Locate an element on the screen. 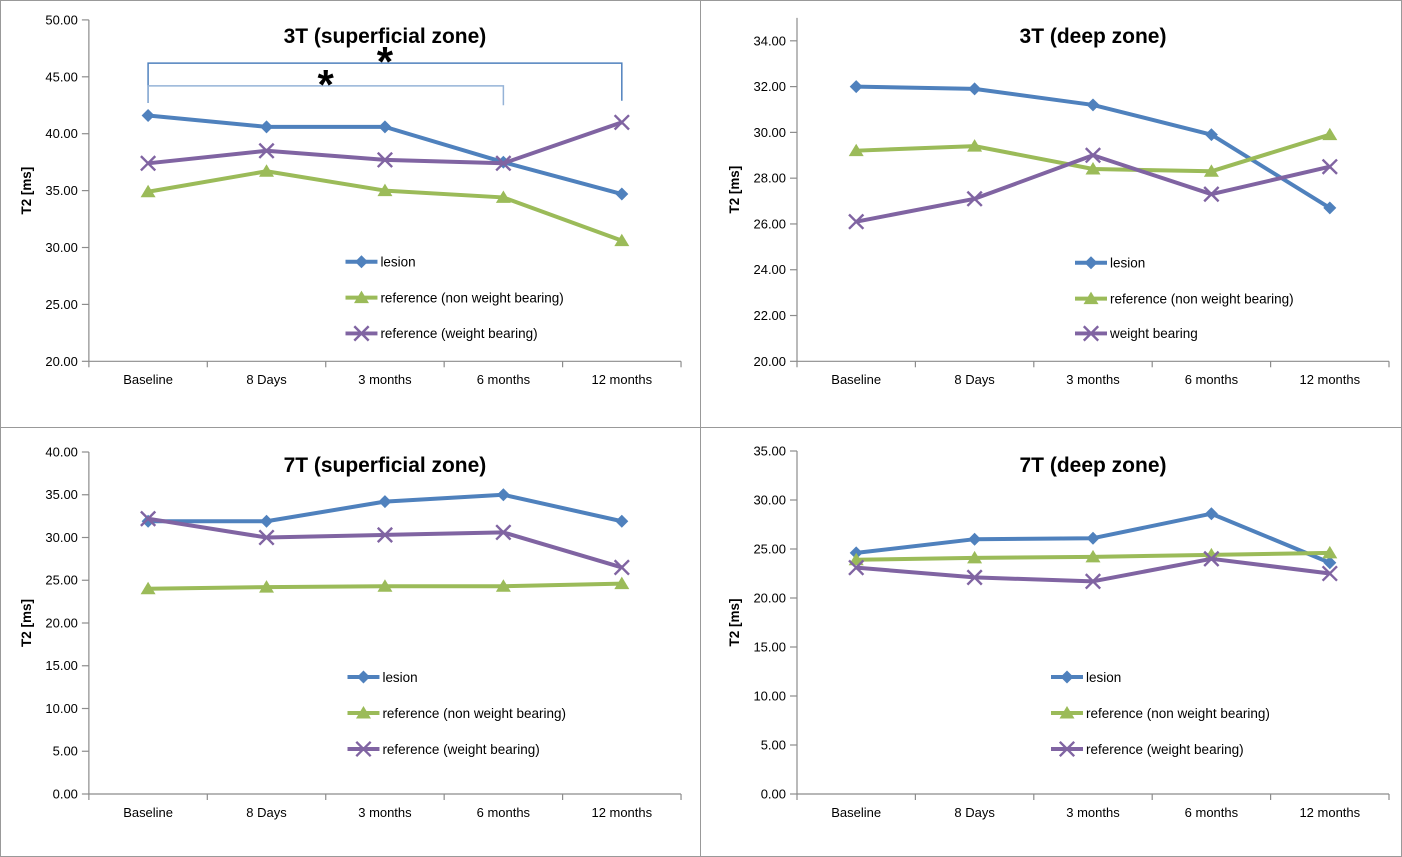 The image size is (1402, 857). chart-title: 7T (deep zone) is located at coordinates (1092, 465).